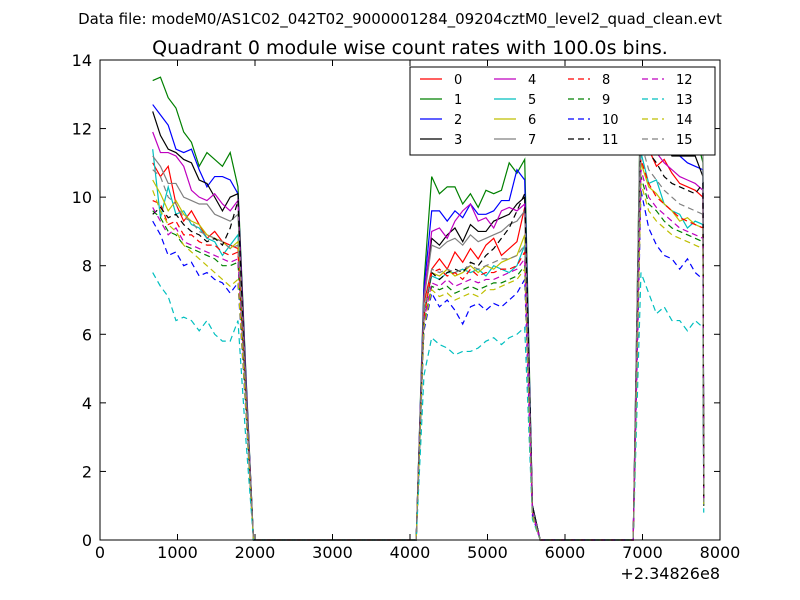 This screenshot has width=800, height=600. Describe the element at coordinates (87, 403) in the screenshot. I see `y-tick-label: 4` at that location.